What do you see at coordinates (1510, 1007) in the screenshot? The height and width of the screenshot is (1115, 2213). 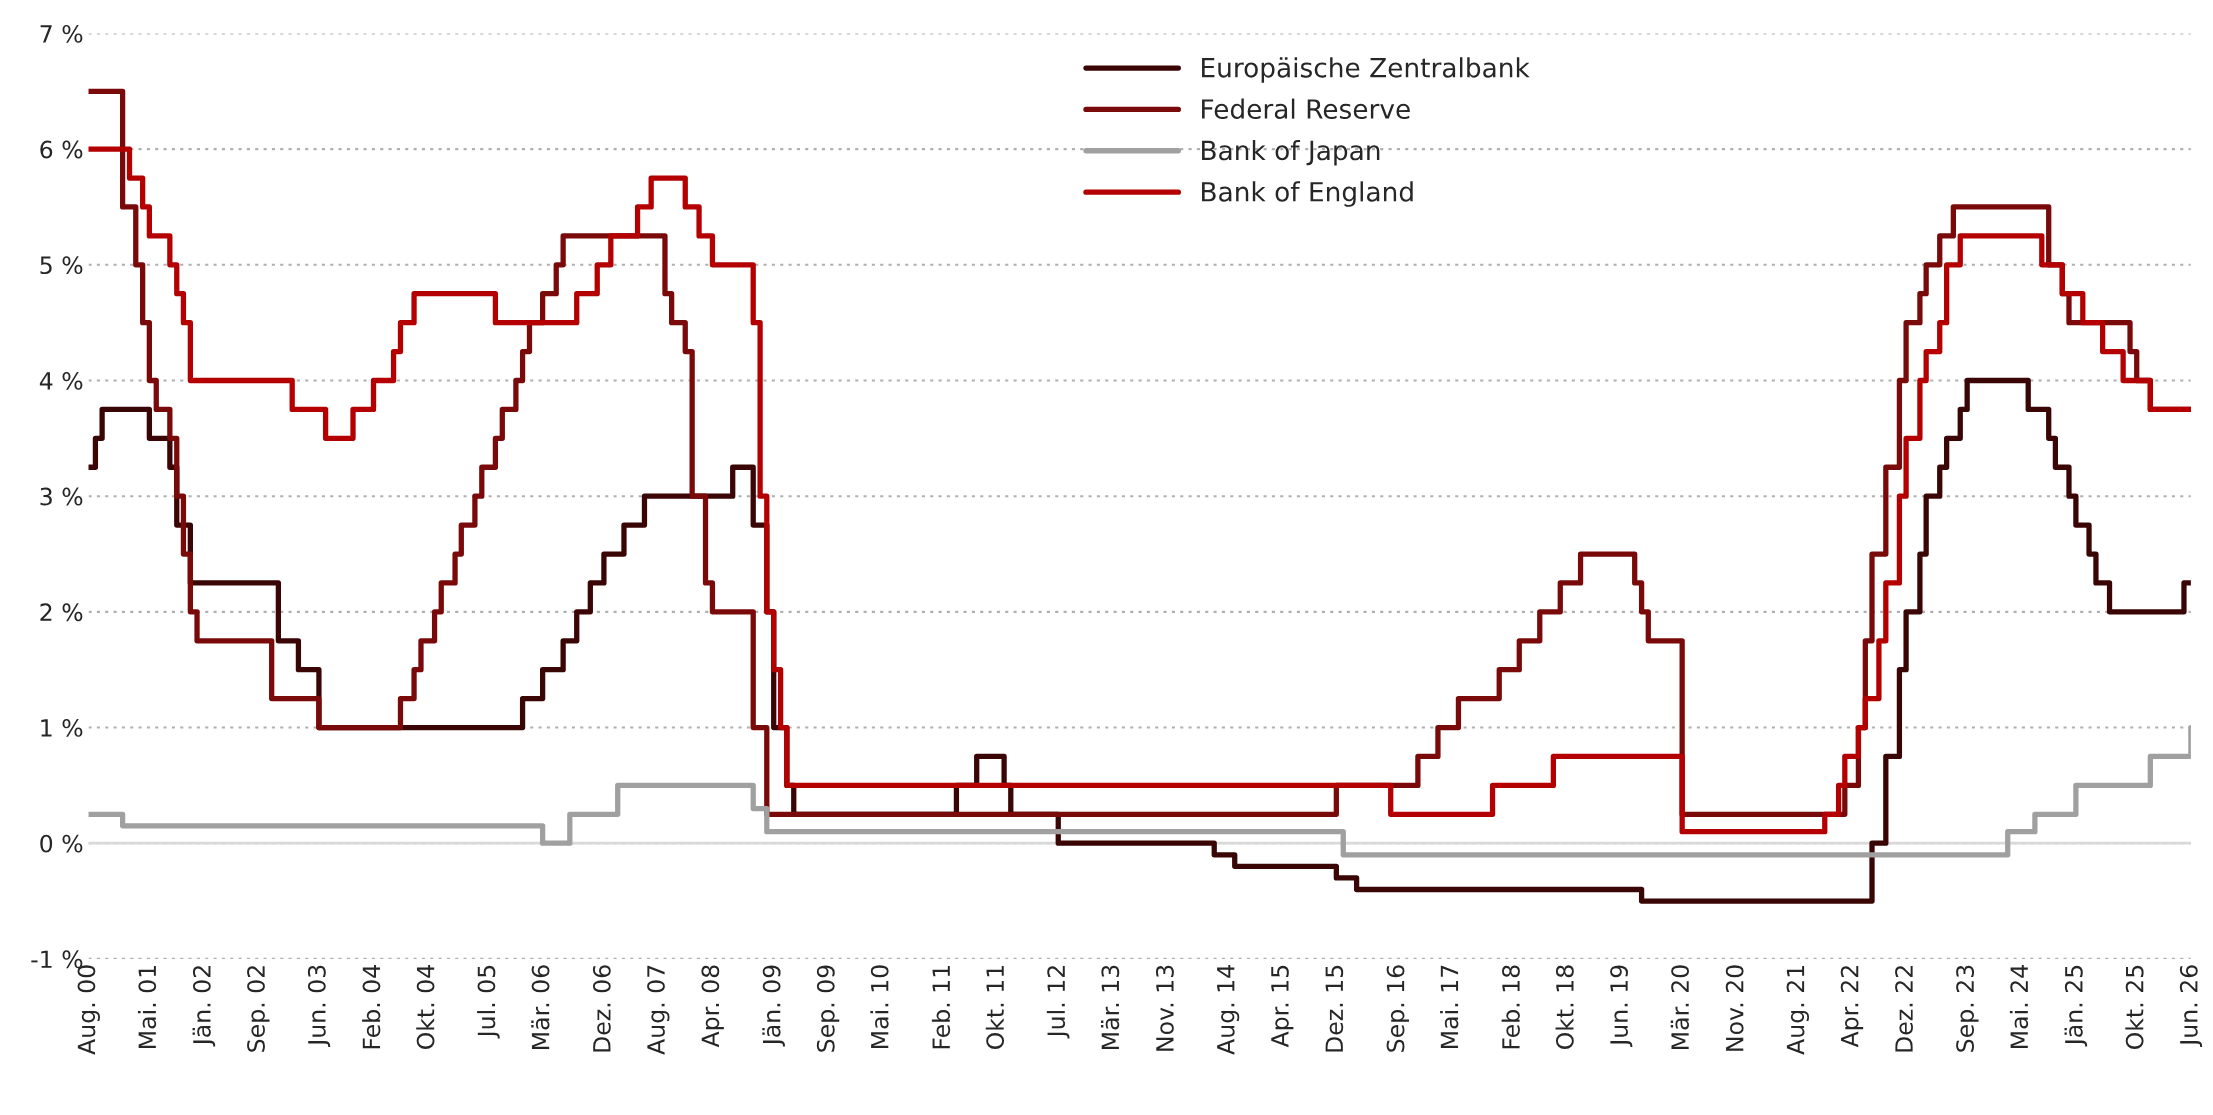 I see `x-tick-label: Feb. 18` at bounding box center [1510, 1007].